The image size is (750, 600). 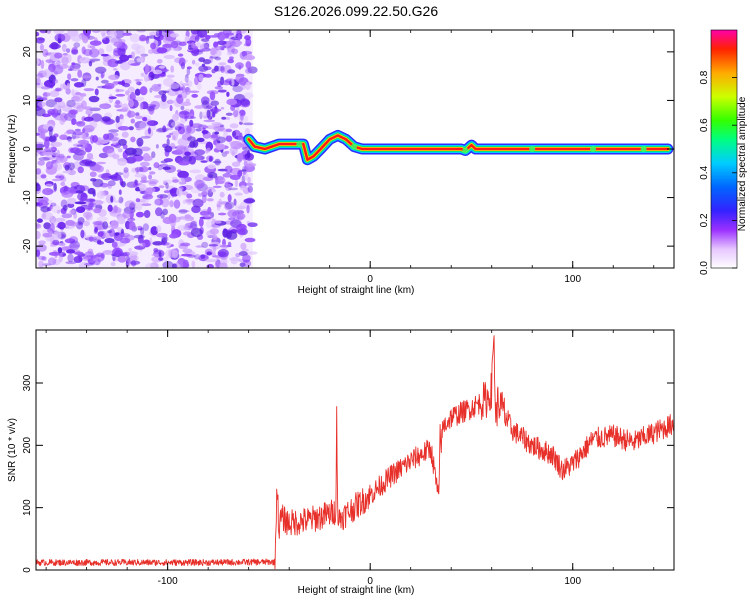 What do you see at coordinates (370, 581) in the screenshot?
I see `snr-x-tick-label: 0` at bounding box center [370, 581].